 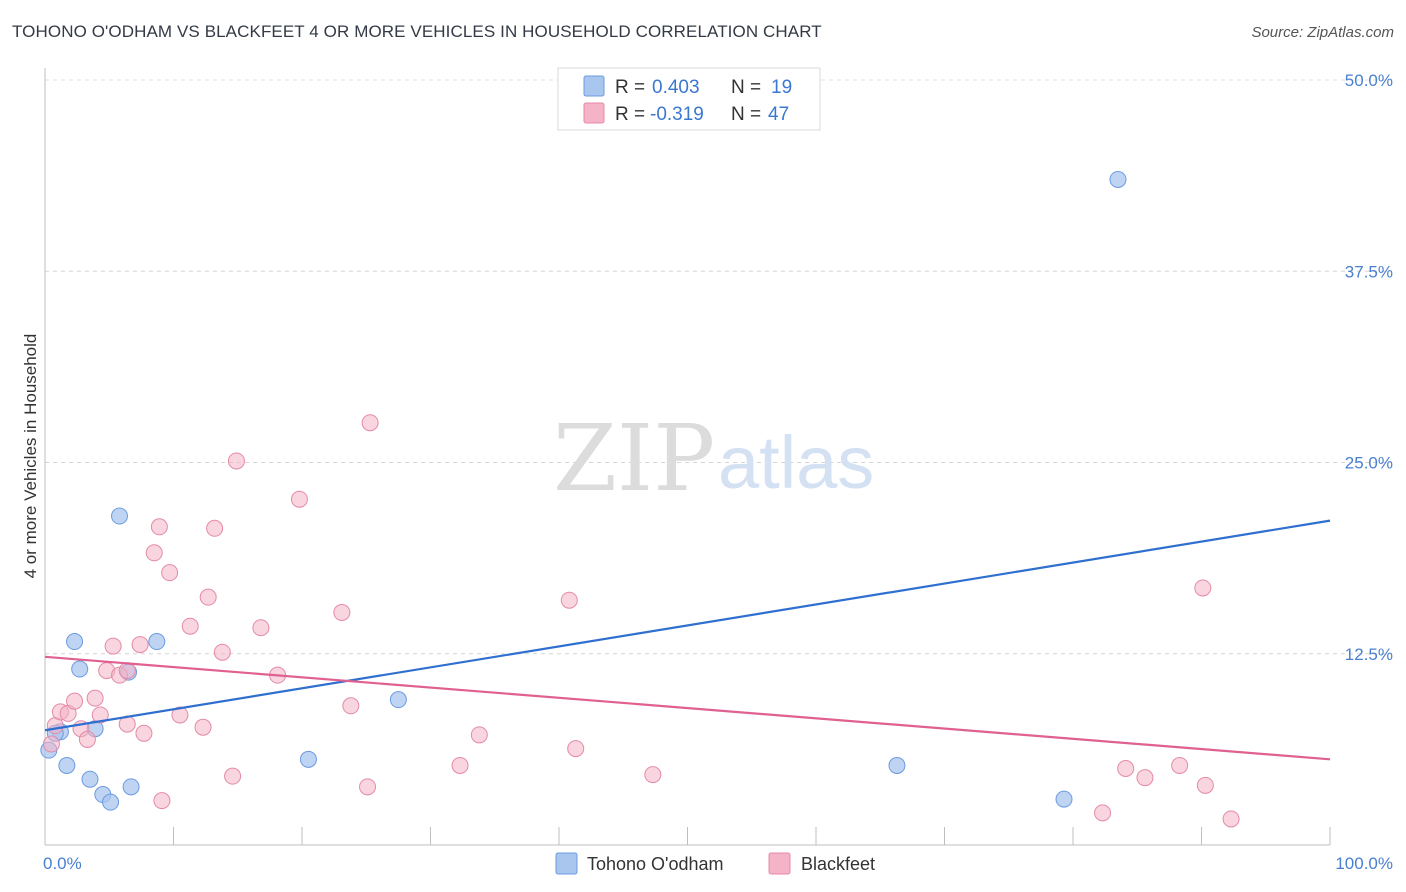 I want to click on watermark-zip: ZIP, so click(x=634, y=458).